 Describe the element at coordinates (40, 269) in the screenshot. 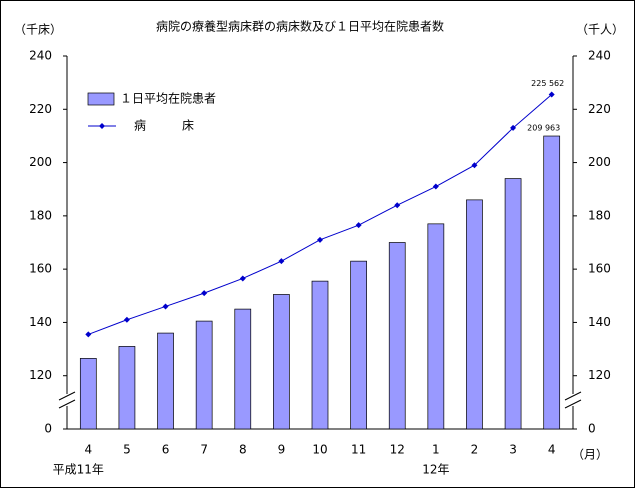

I see `y-tick-label: 160` at that location.